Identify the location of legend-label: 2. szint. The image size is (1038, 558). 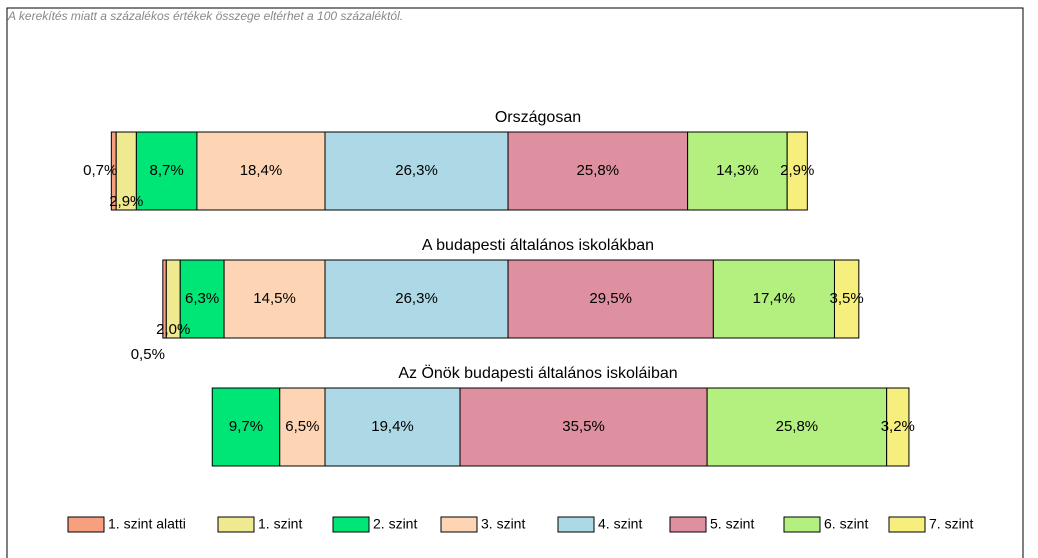
(395, 524).